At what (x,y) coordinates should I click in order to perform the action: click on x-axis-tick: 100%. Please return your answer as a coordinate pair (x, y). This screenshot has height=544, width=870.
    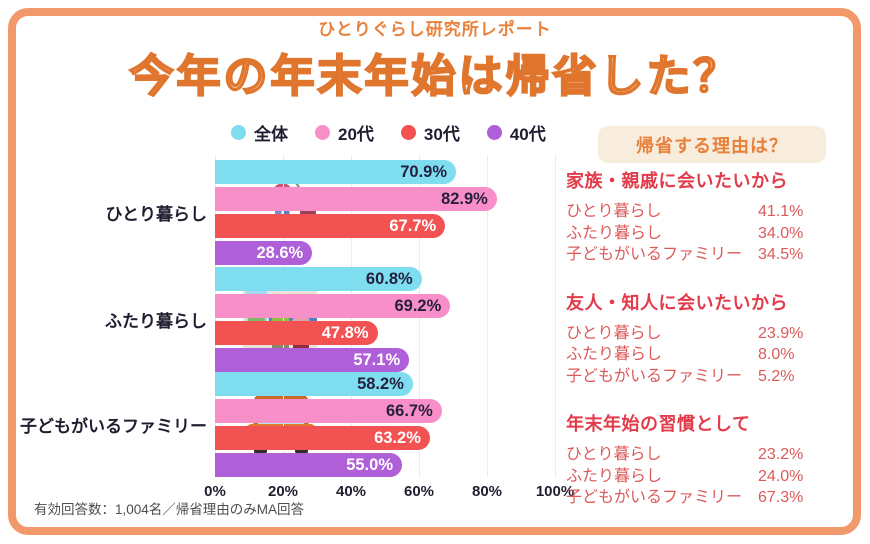
    Looking at the image, I should click on (555, 491).